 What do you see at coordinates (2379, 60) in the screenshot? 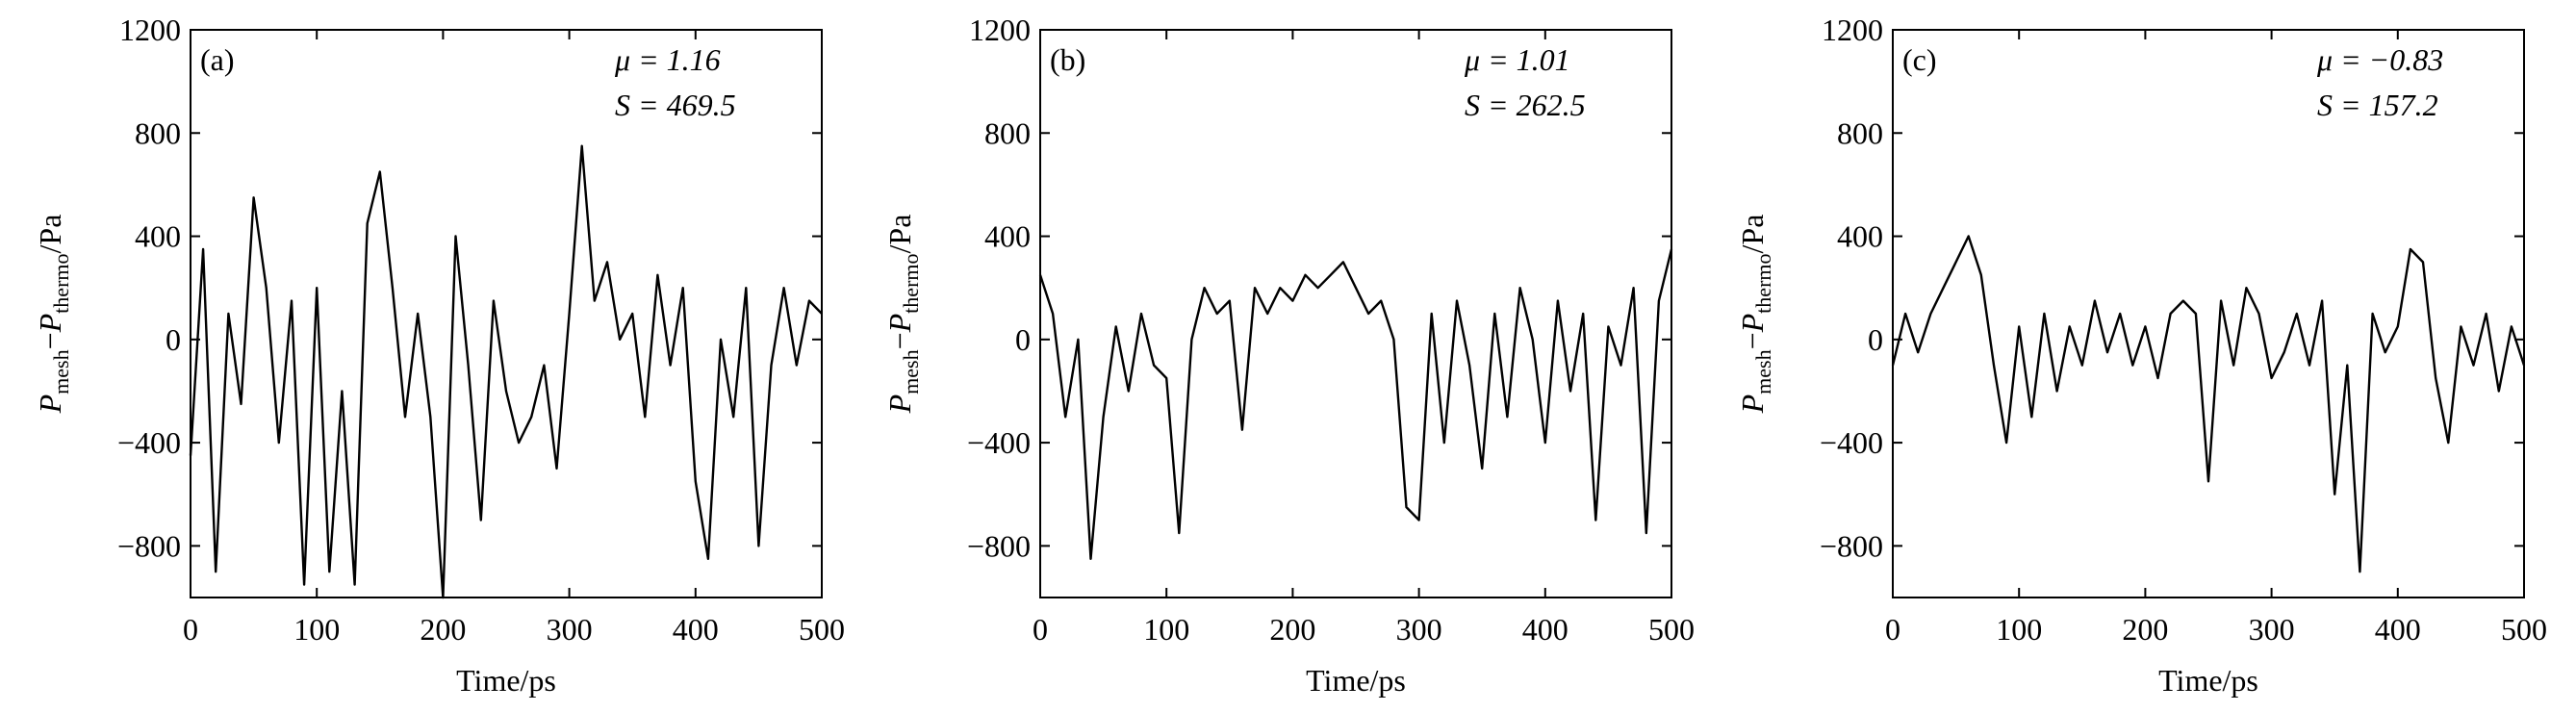
I see `annotation: μ = −0.83` at bounding box center [2379, 60].